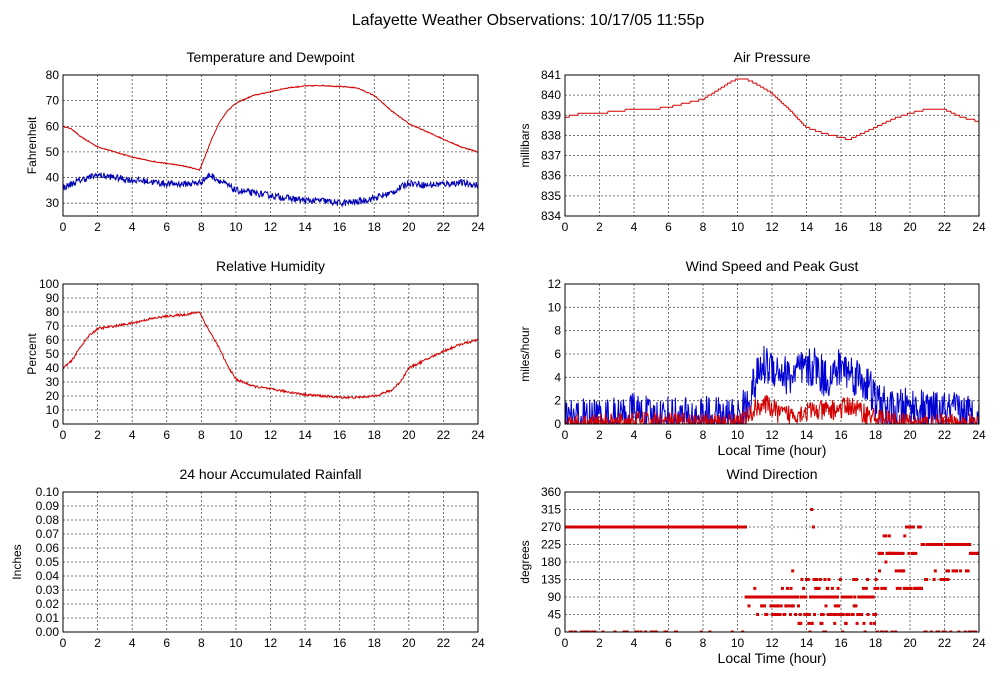  What do you see at coordinates (634, 227) in the screenshot?
I see `pressure-xtick-label: 4` at bounding box center [634, 227].